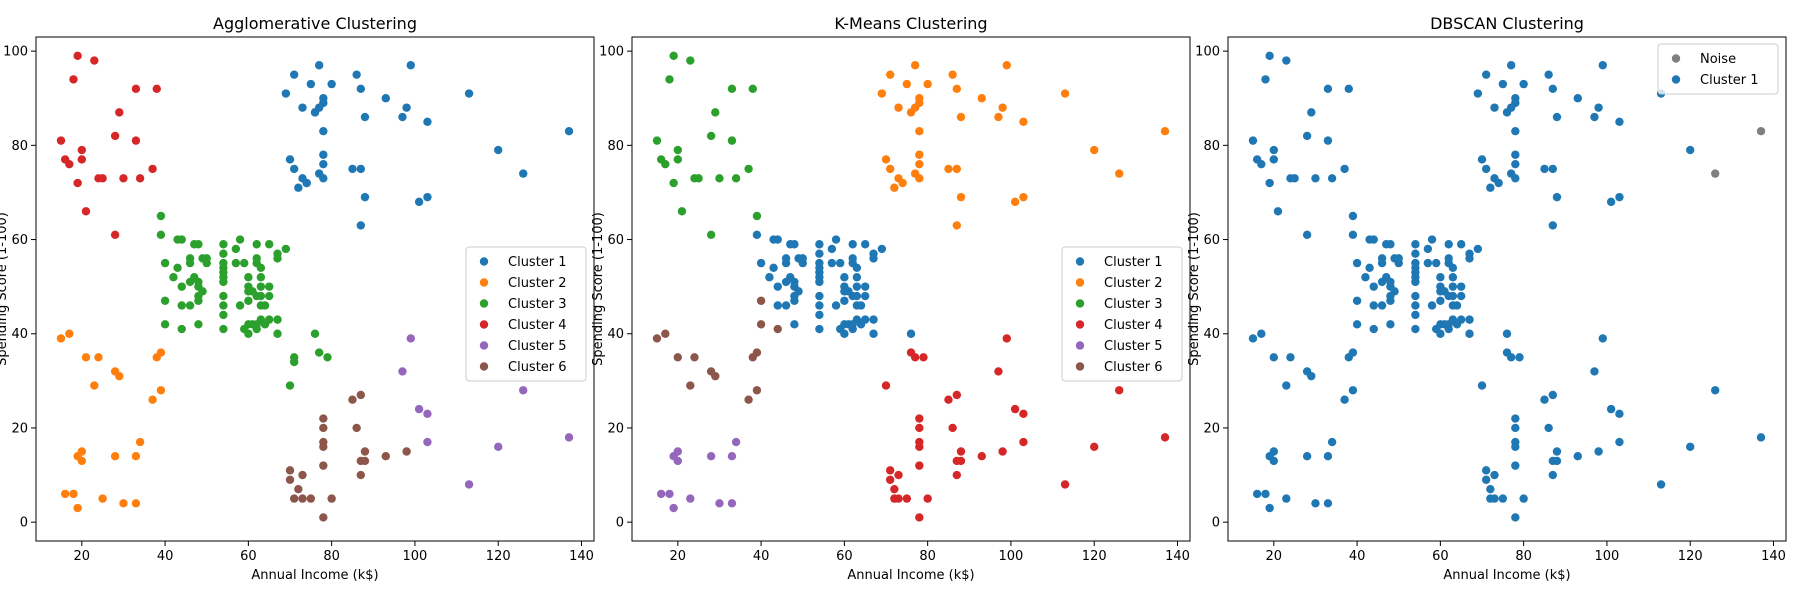 The width and height of the screenshot is (1800, 600). What do you see at coordinates (15, 52) in the screenshot?
I see `y-tick-label: 100` at bounding box center [15, 52].